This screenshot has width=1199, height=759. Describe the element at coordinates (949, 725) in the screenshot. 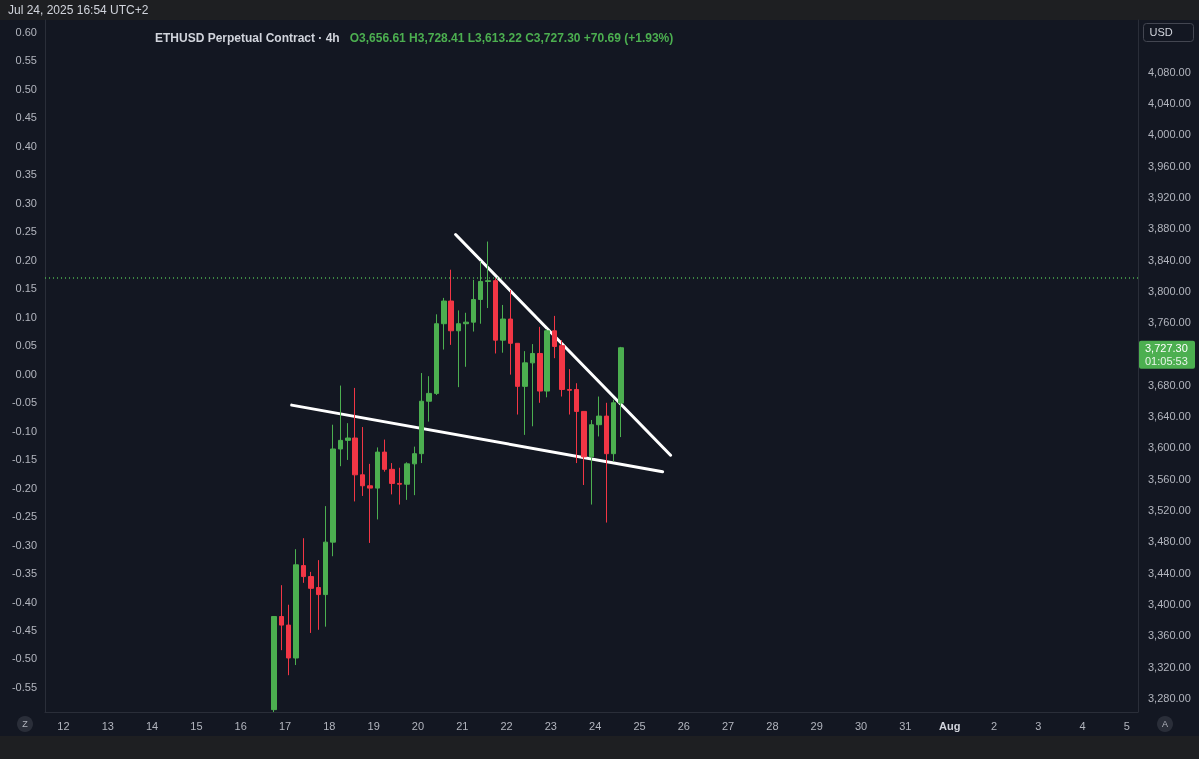

I see `x-tick-label: Aug` at that location.